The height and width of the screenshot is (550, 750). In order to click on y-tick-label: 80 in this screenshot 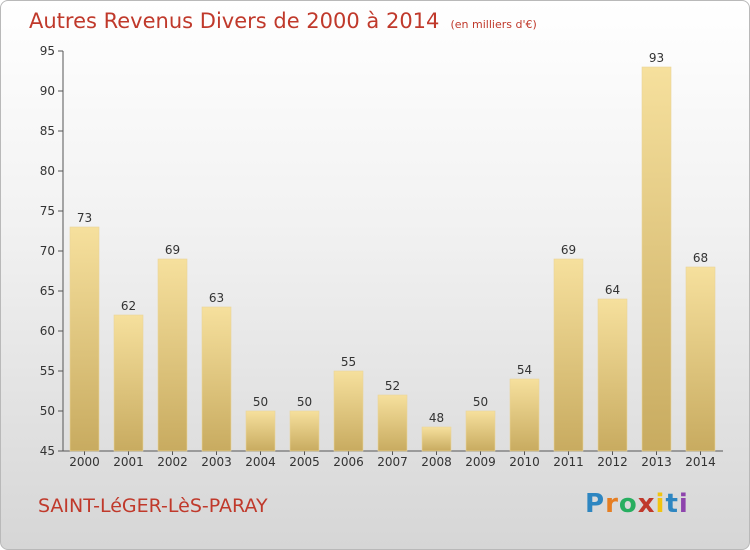, I will do `click(47, 171)`.